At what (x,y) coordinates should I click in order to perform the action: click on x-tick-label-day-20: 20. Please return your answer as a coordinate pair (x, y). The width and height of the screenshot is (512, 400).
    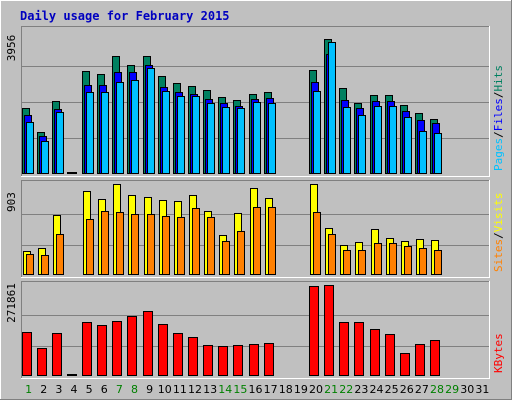
    Looking at the image, I should click on (316, 389).